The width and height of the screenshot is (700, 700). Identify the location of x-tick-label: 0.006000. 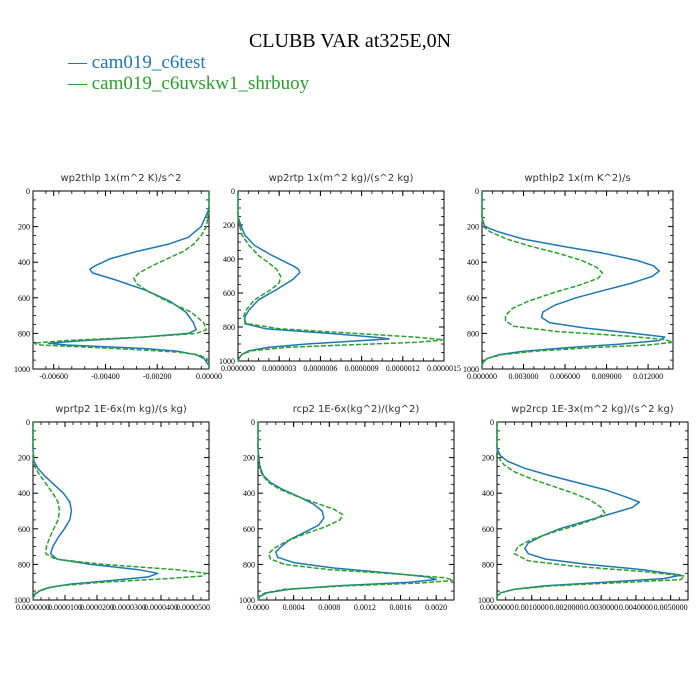
(565, 376).